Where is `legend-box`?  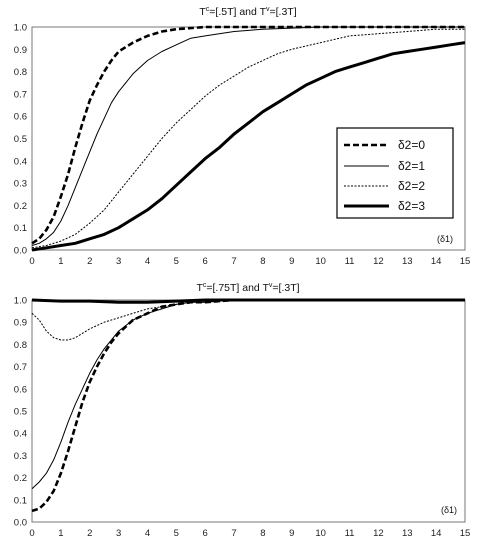 legend-box is located at coordinates (395, 173).